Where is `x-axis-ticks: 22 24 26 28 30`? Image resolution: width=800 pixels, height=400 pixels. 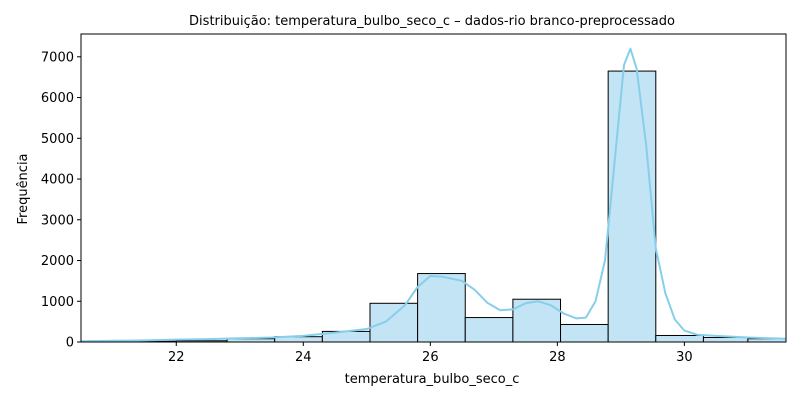
x-axis-ticks: 22 24 26 28 30 is located at coordinates (430, 353).